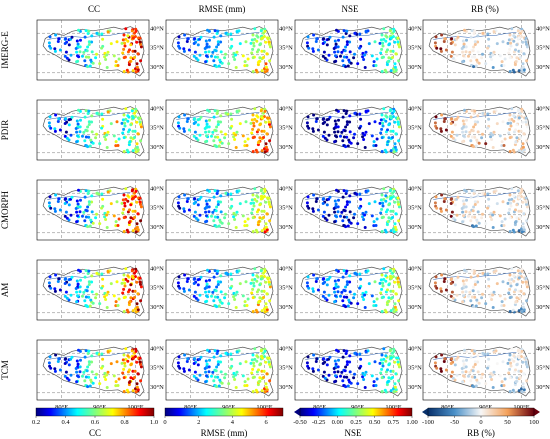 The width and height of the screenshot is (550, 439). What do you see at coordinates (157, 128) in the screenshot?
I see `latitude-tick-label: 35°N` at bounding box center [157, 128].